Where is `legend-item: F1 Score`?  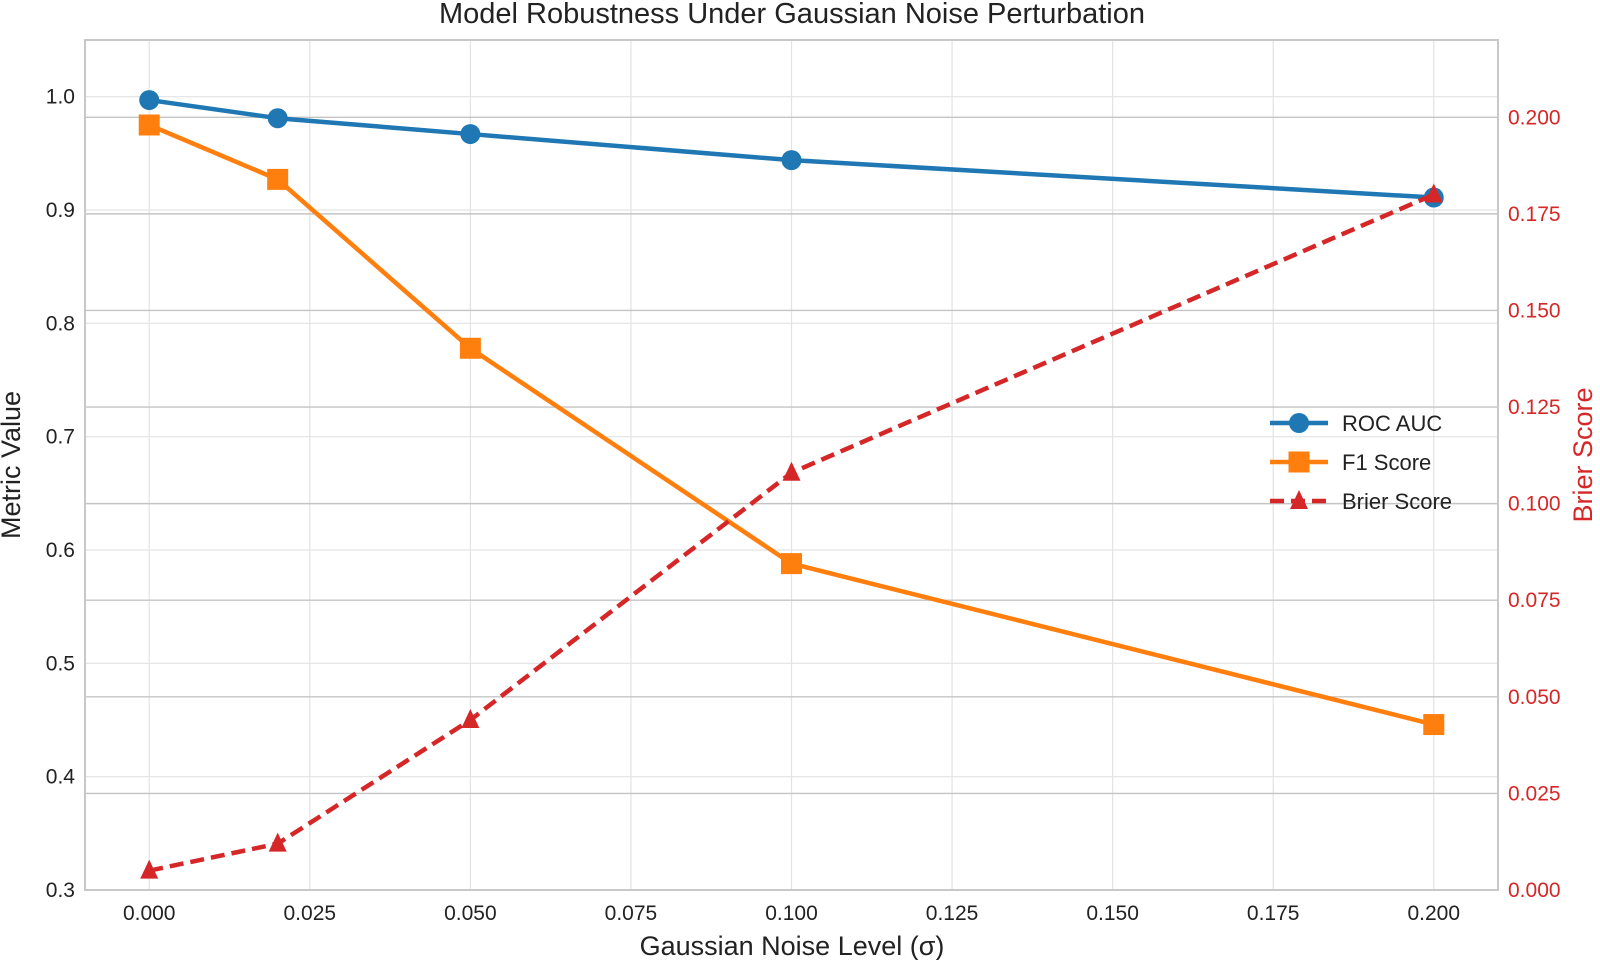
legend-item: F1 Score is located at coordinates (1350, 462).